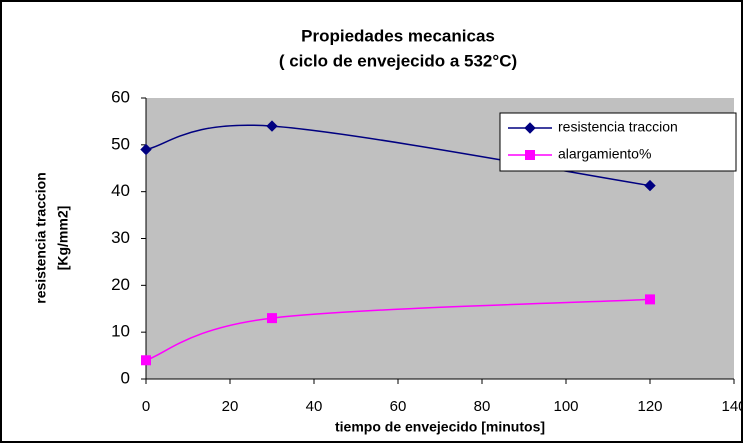 Image resolution: width=743 pixels, height=443 pixels. What do you see at coordinates (230, 406) in the screenshot?
I see `x-tick-label: 20` at bounding box center [230, 406].